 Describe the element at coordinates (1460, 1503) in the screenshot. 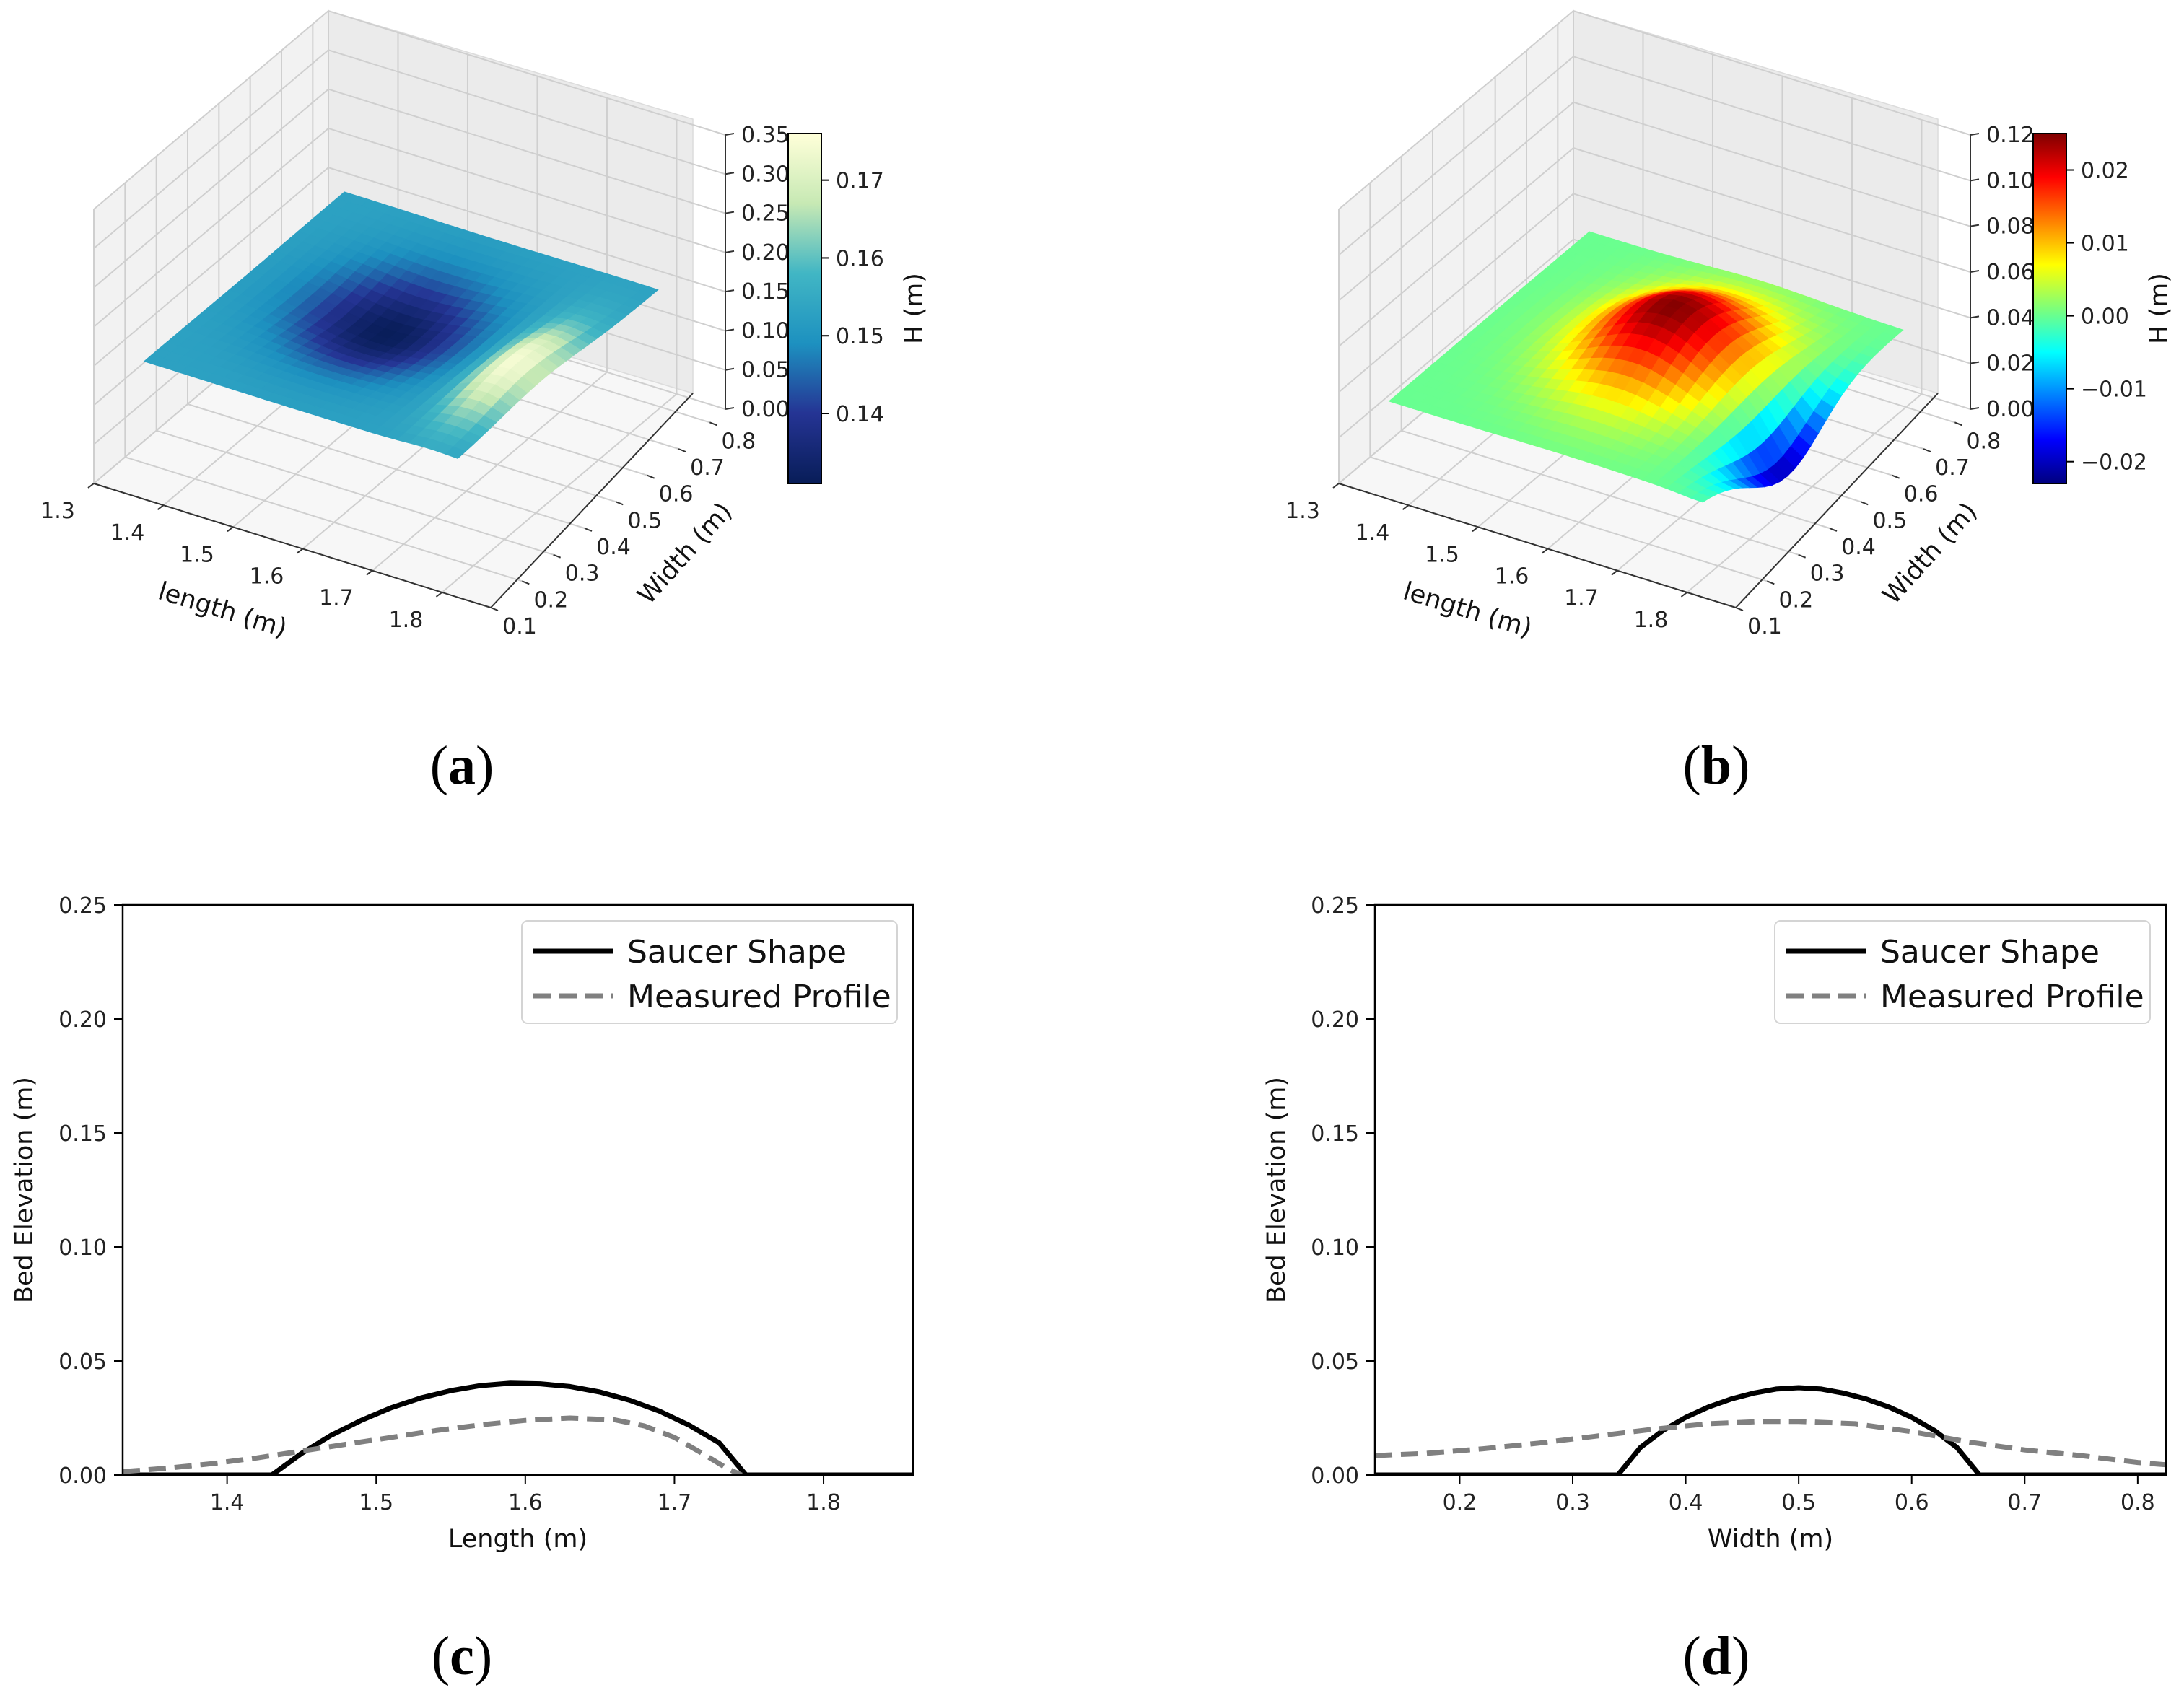

I see `x-tick-label: 0.2` at that location.